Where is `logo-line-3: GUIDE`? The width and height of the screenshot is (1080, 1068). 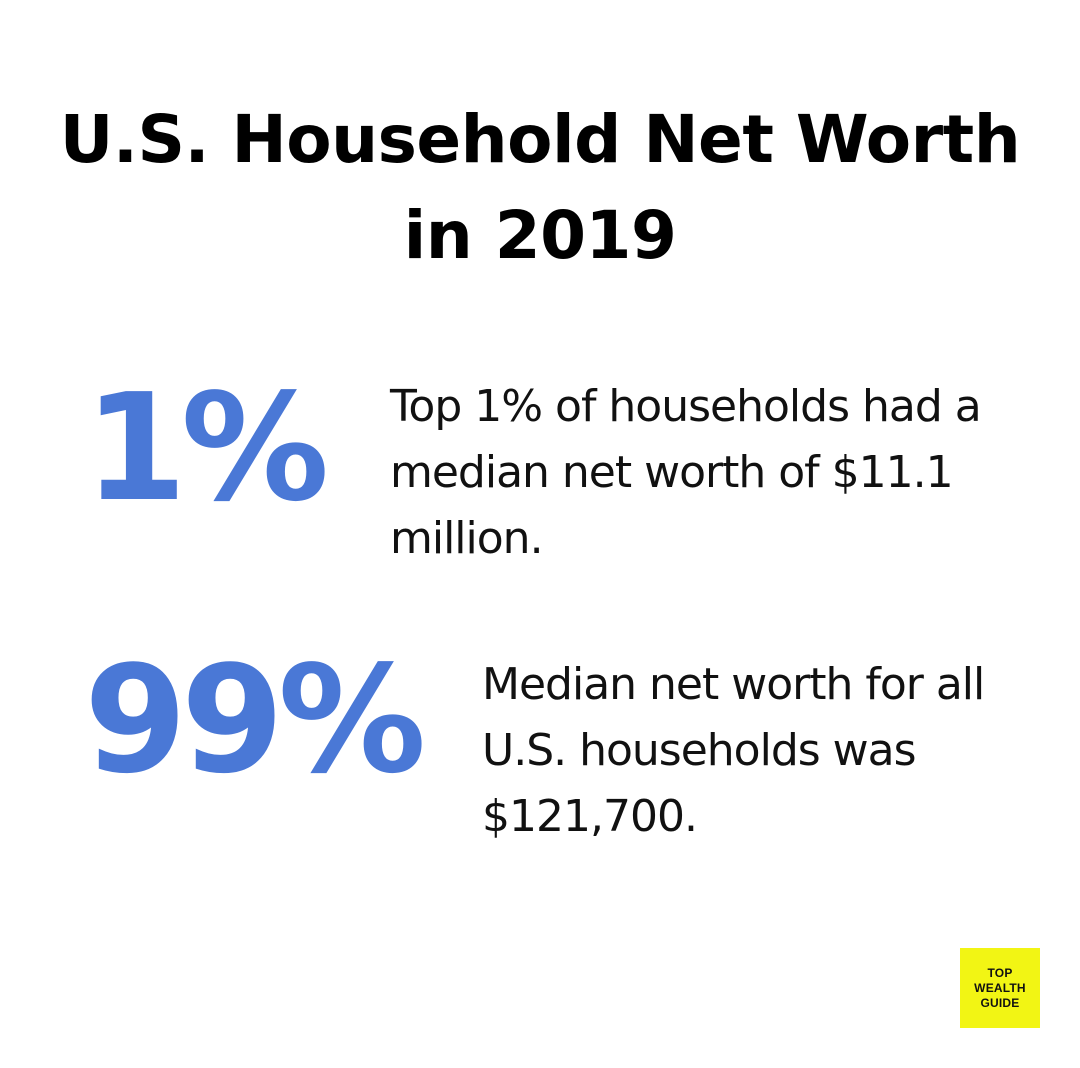 logo-line-3: GUIDE is located at coordinates (1000, 1002).